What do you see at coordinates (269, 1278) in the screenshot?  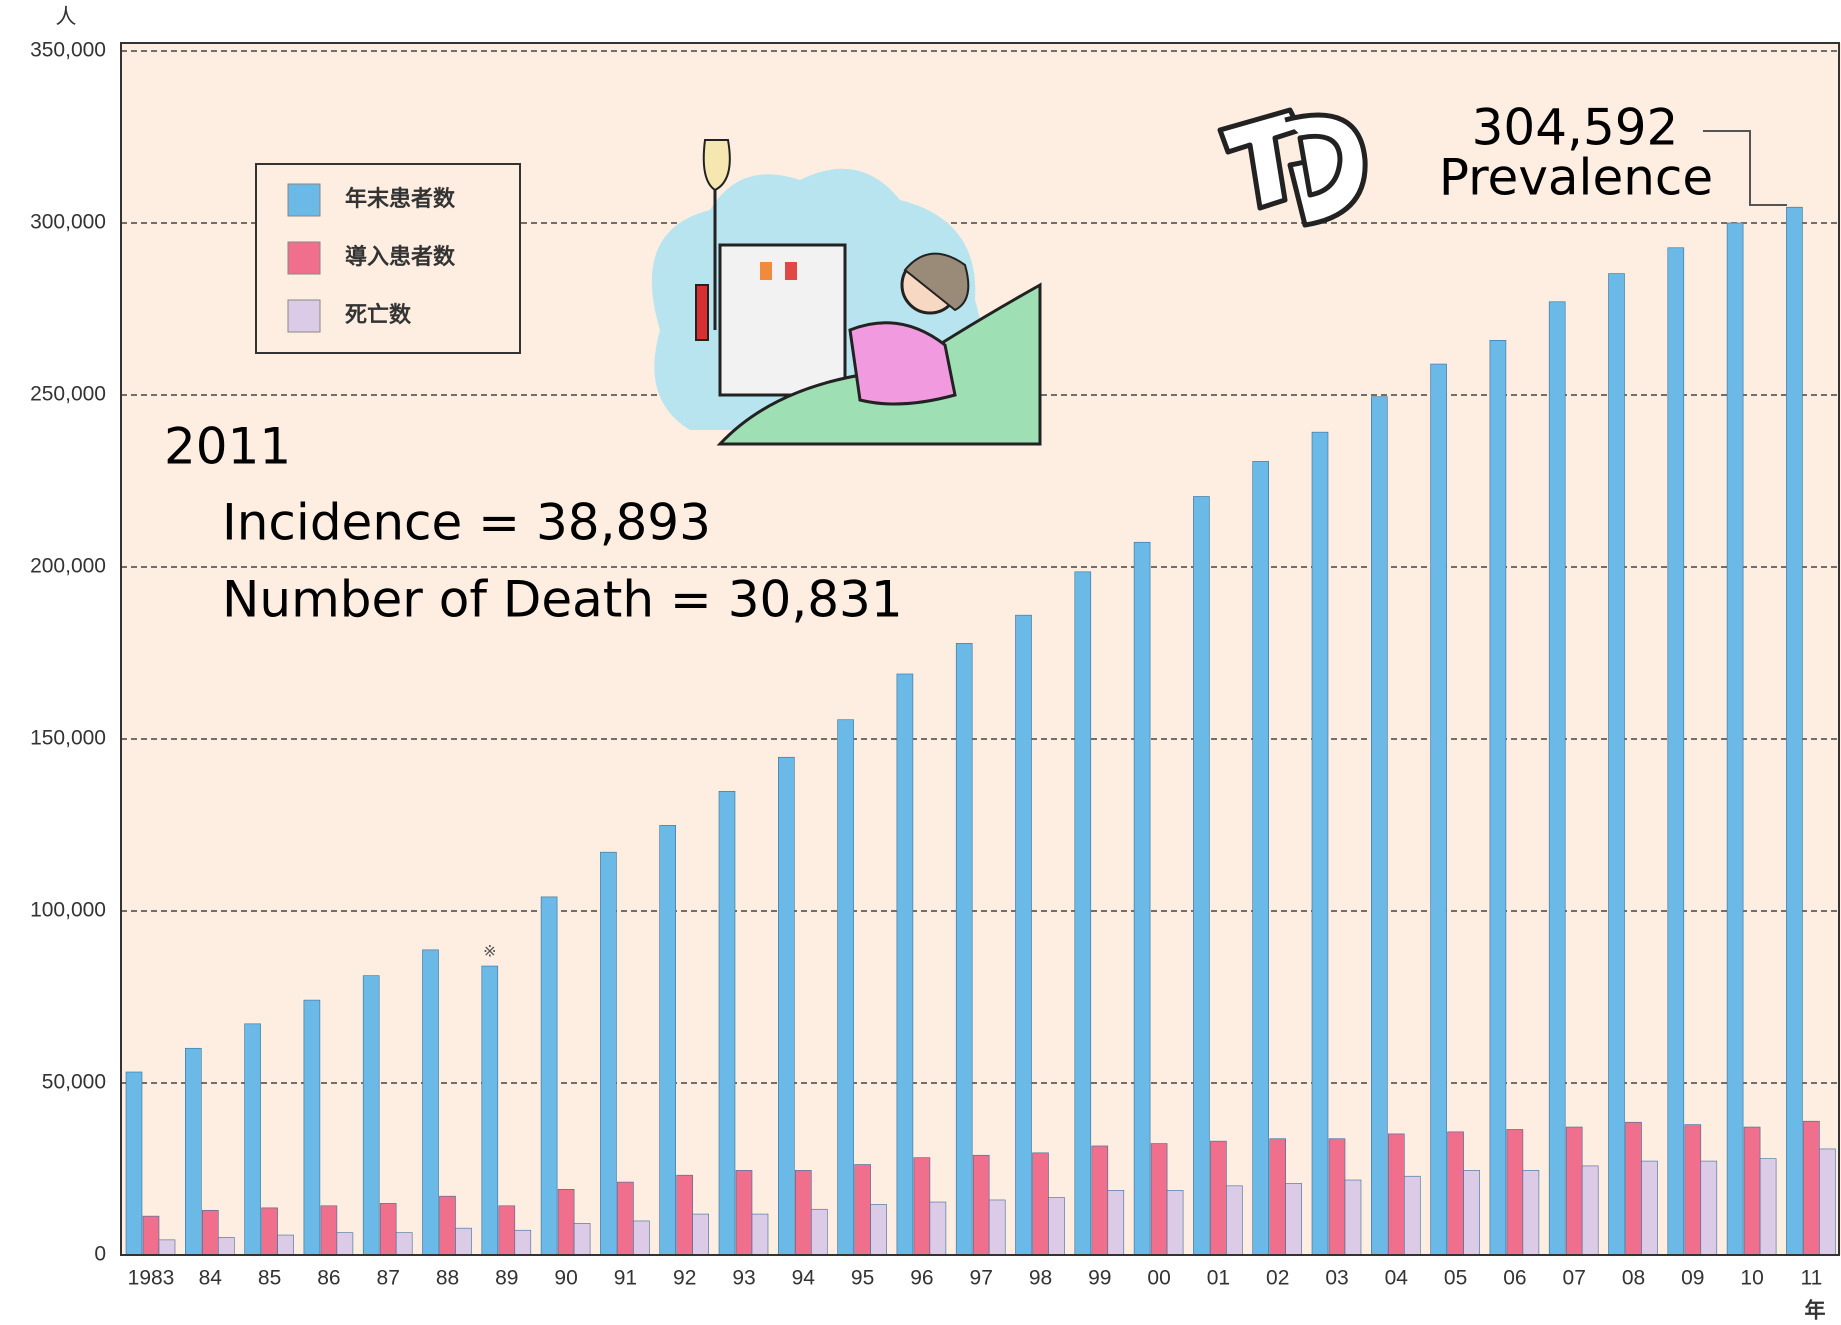 I see `x-tick-label: 85` at bounding box center [269, 1278].